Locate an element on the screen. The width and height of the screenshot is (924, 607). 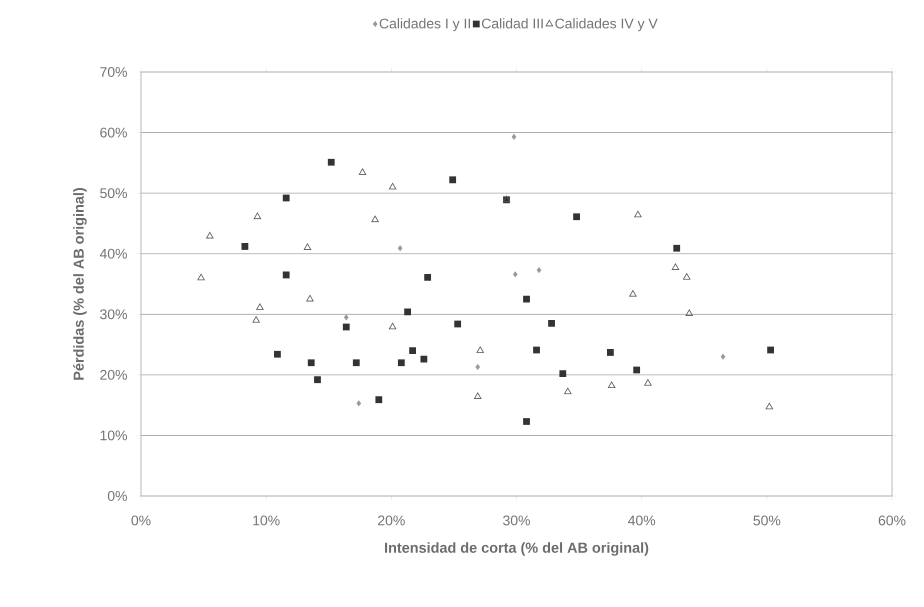
y-tick-label: 30% is located at coordinates (113, 314).